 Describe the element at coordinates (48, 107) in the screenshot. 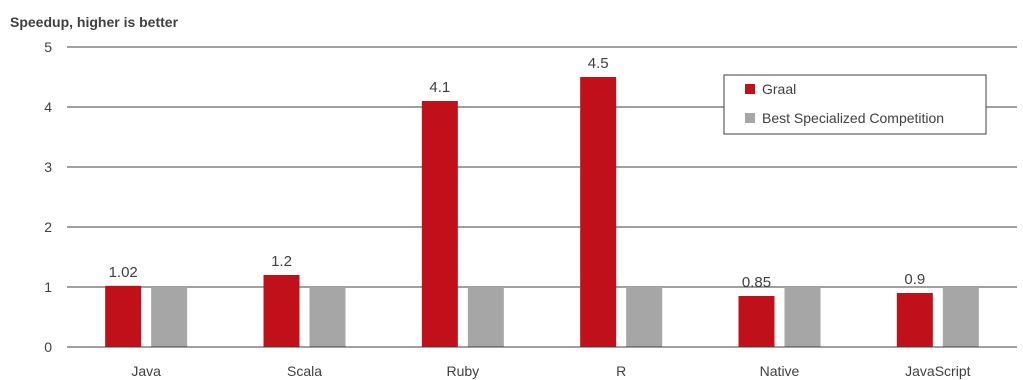

I see `y-tick-label: 4` at that location.